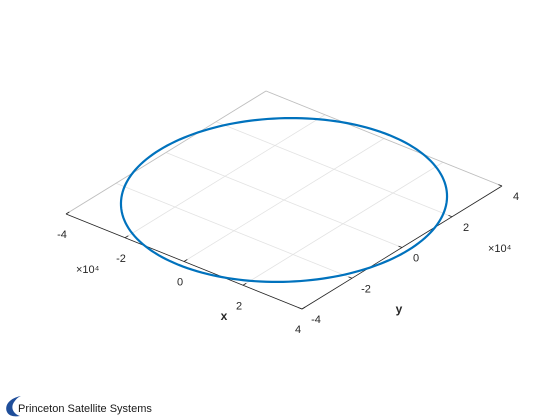  What do you see at coordinates (239, 306) in the screenshot?
I see `x-tick-label: 2` at bounding box center [239, 306].